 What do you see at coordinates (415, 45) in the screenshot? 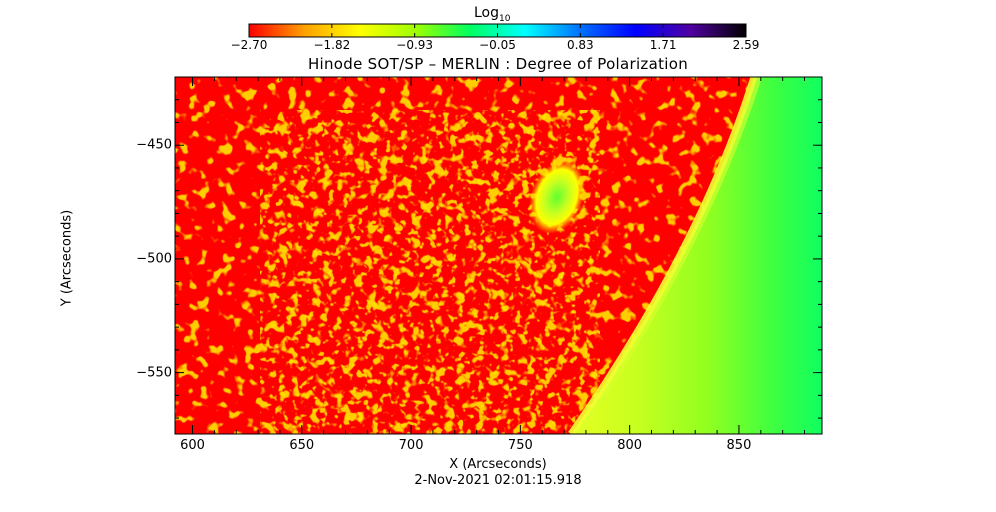
I see `colorbar-tick-label: −0.93` at bounding box center [415, 45].